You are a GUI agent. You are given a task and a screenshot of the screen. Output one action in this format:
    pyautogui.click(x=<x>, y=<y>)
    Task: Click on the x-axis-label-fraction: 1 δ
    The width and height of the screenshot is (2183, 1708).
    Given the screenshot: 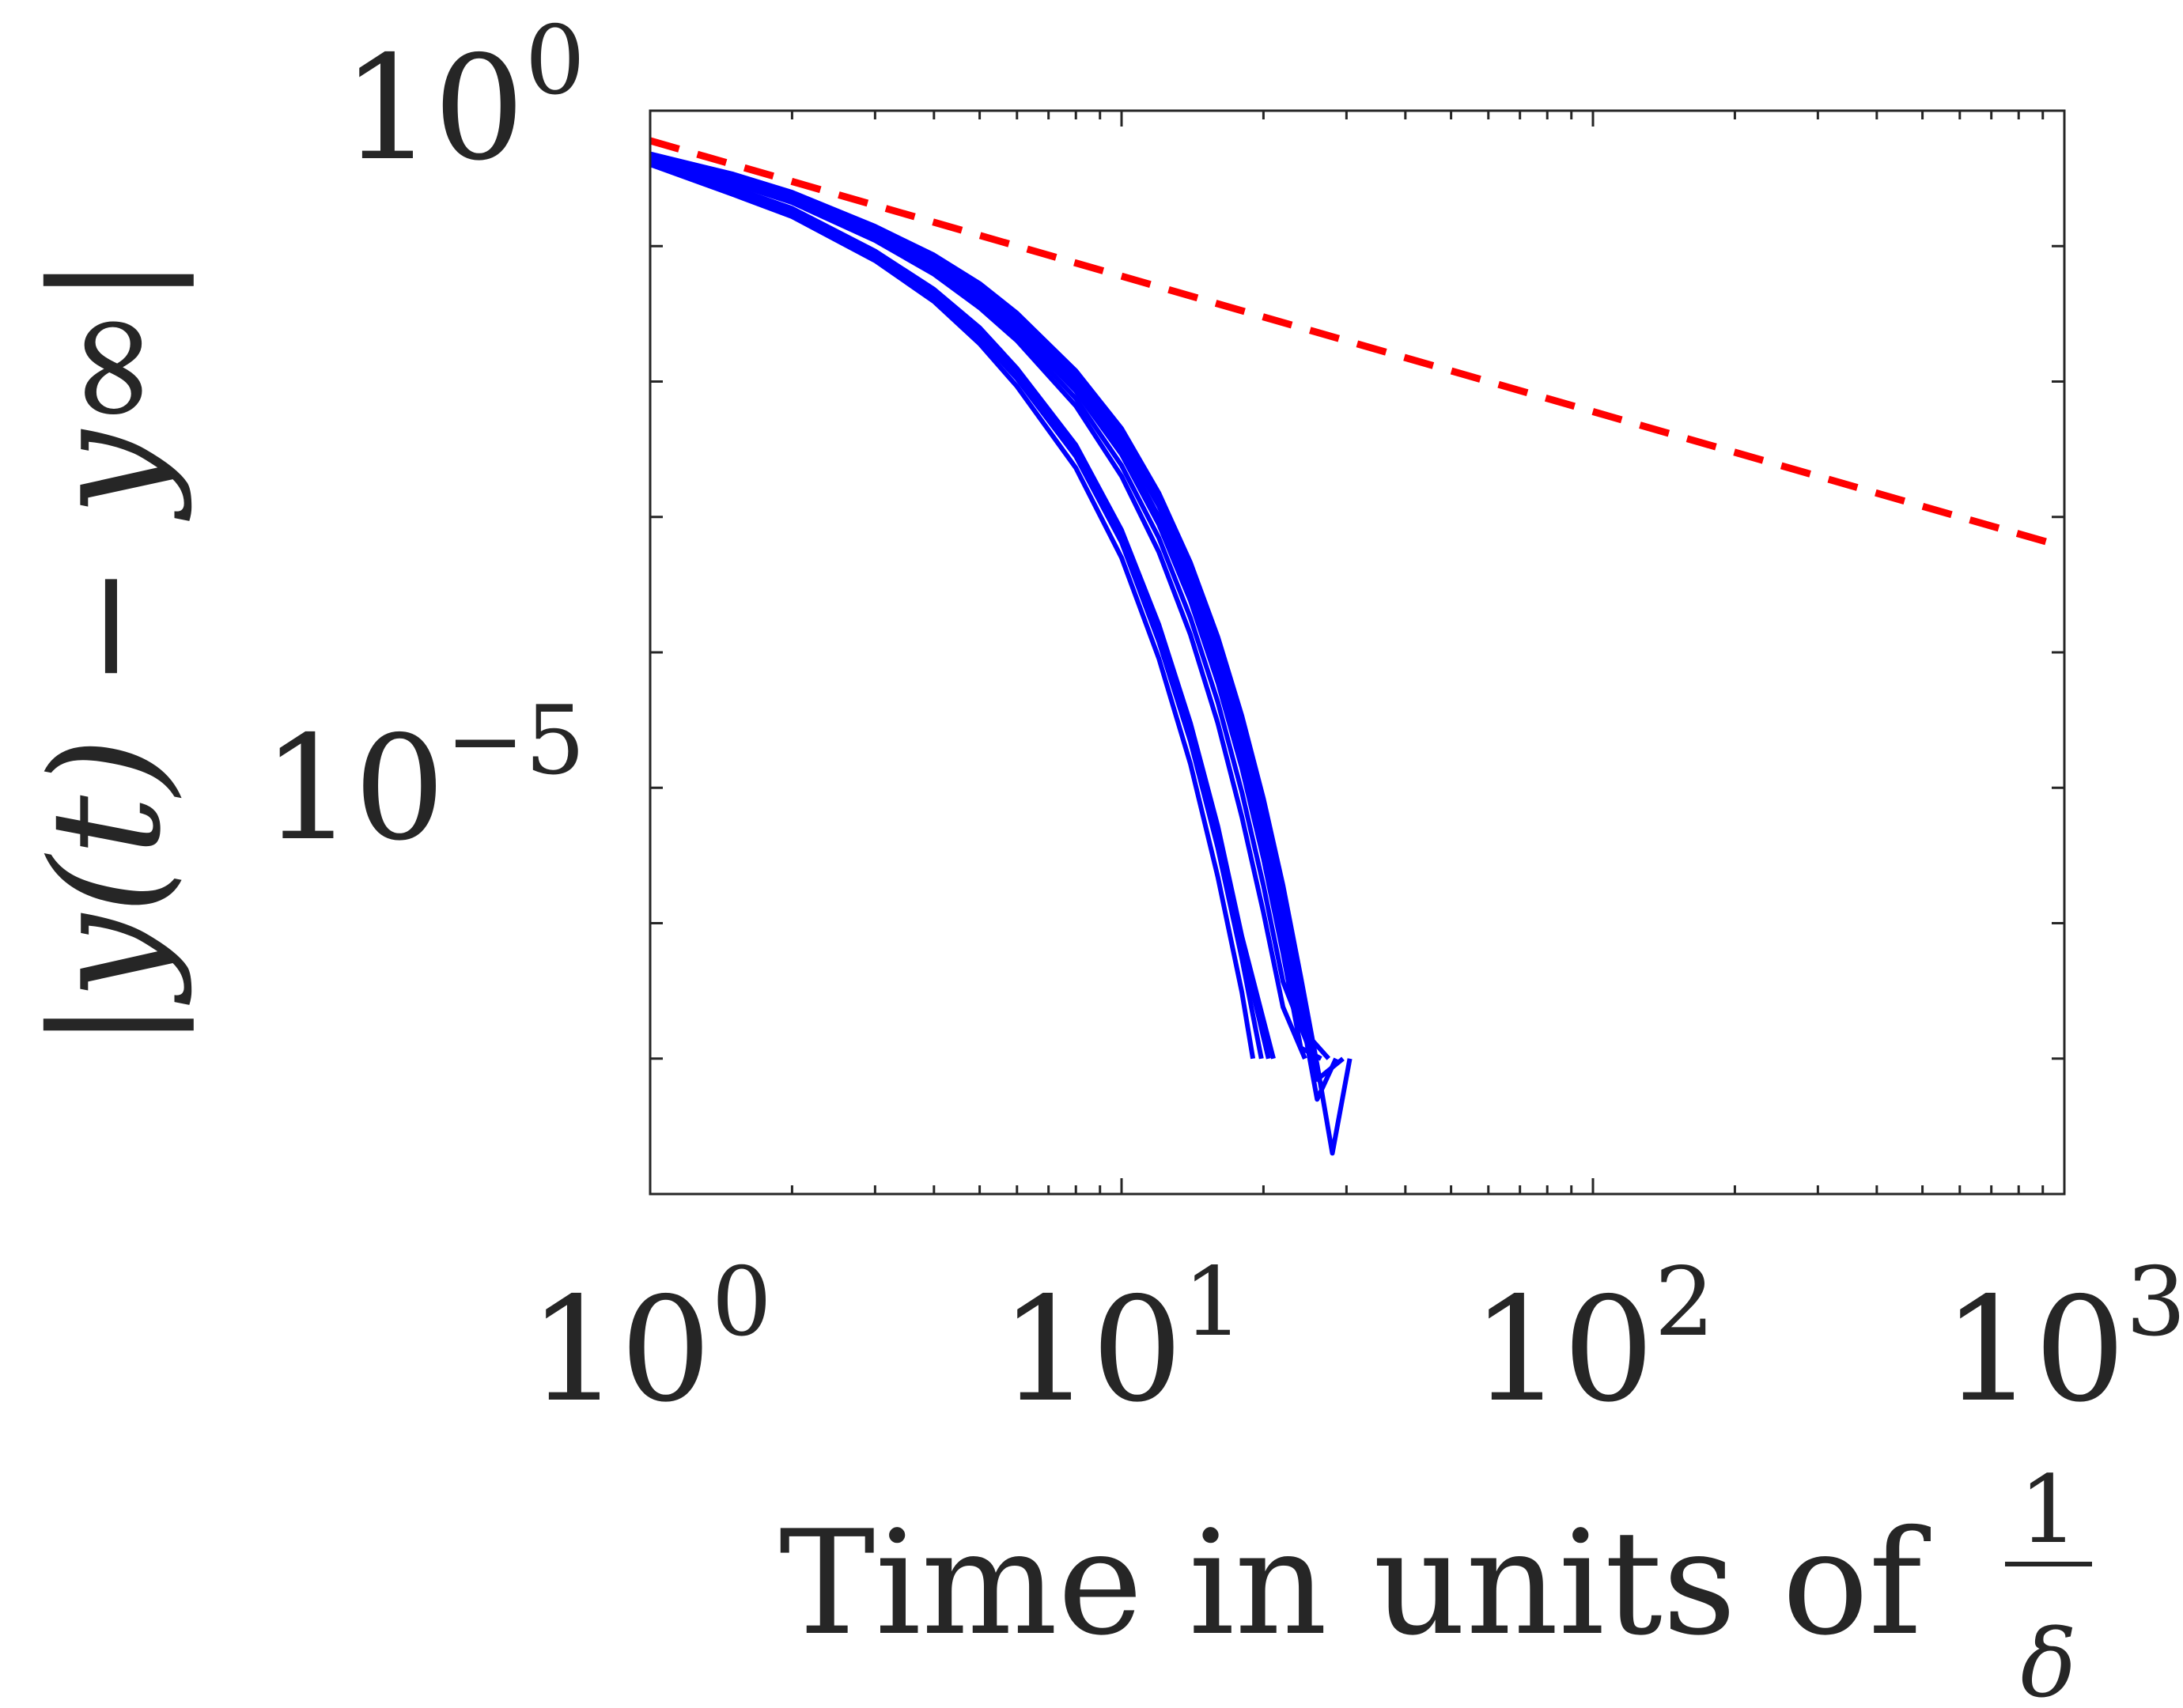 What is the action you would take?
    pyautogui.click(x=2048, y=1581)
    